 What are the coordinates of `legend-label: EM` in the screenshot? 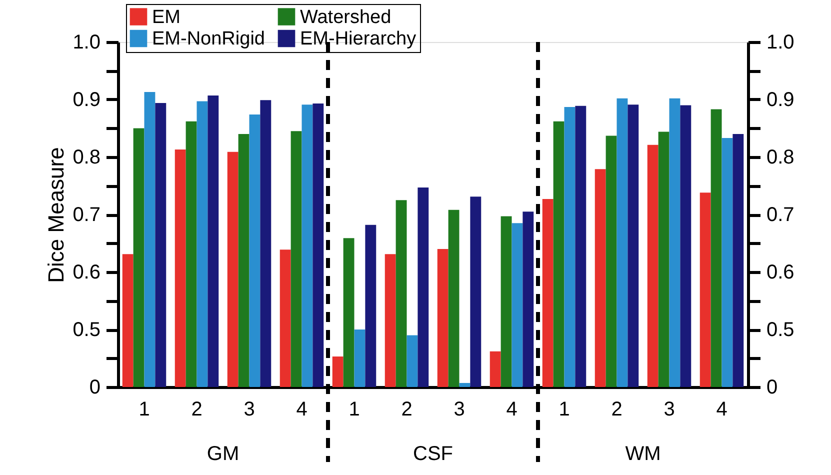 It's located at (166, 17).